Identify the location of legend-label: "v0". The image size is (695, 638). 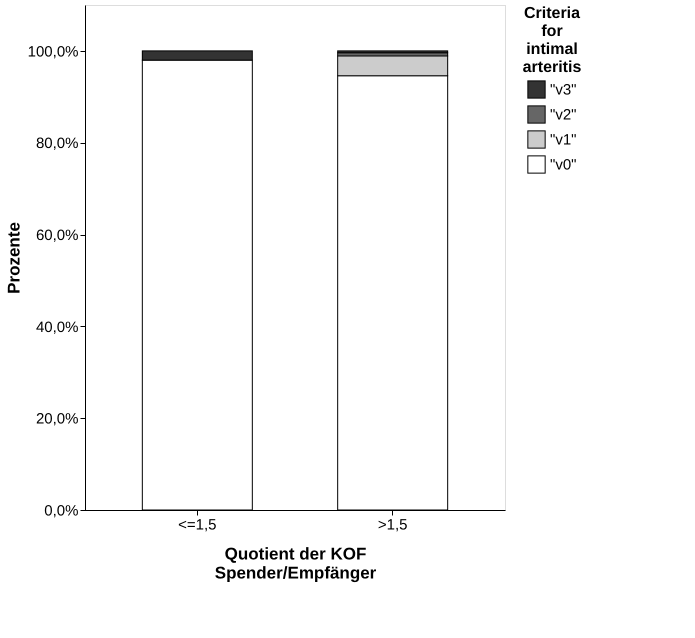
(563, 165).